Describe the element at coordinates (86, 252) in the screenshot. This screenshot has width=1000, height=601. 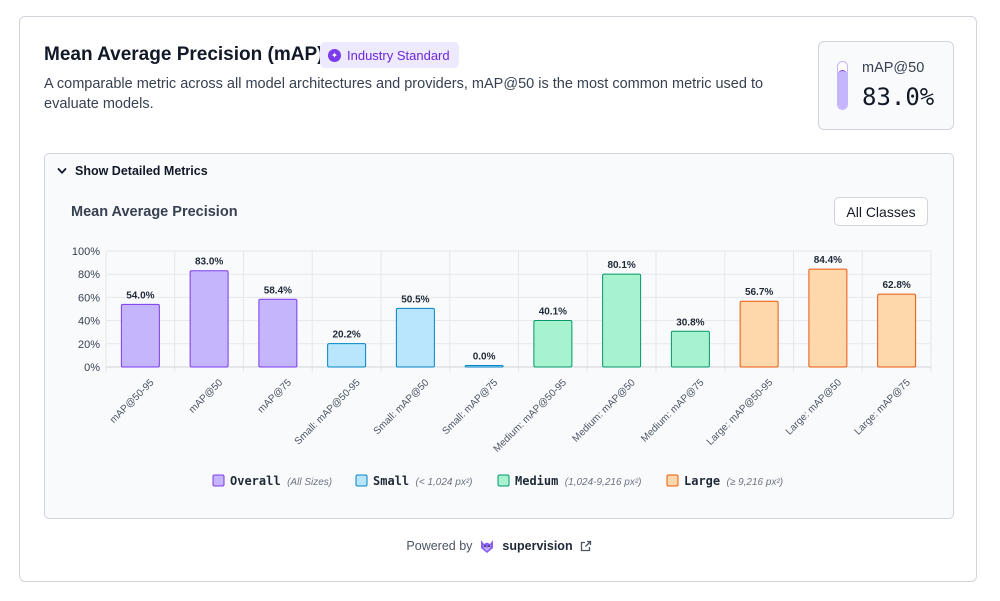
I see `y-tick-label: 100%` at that location.